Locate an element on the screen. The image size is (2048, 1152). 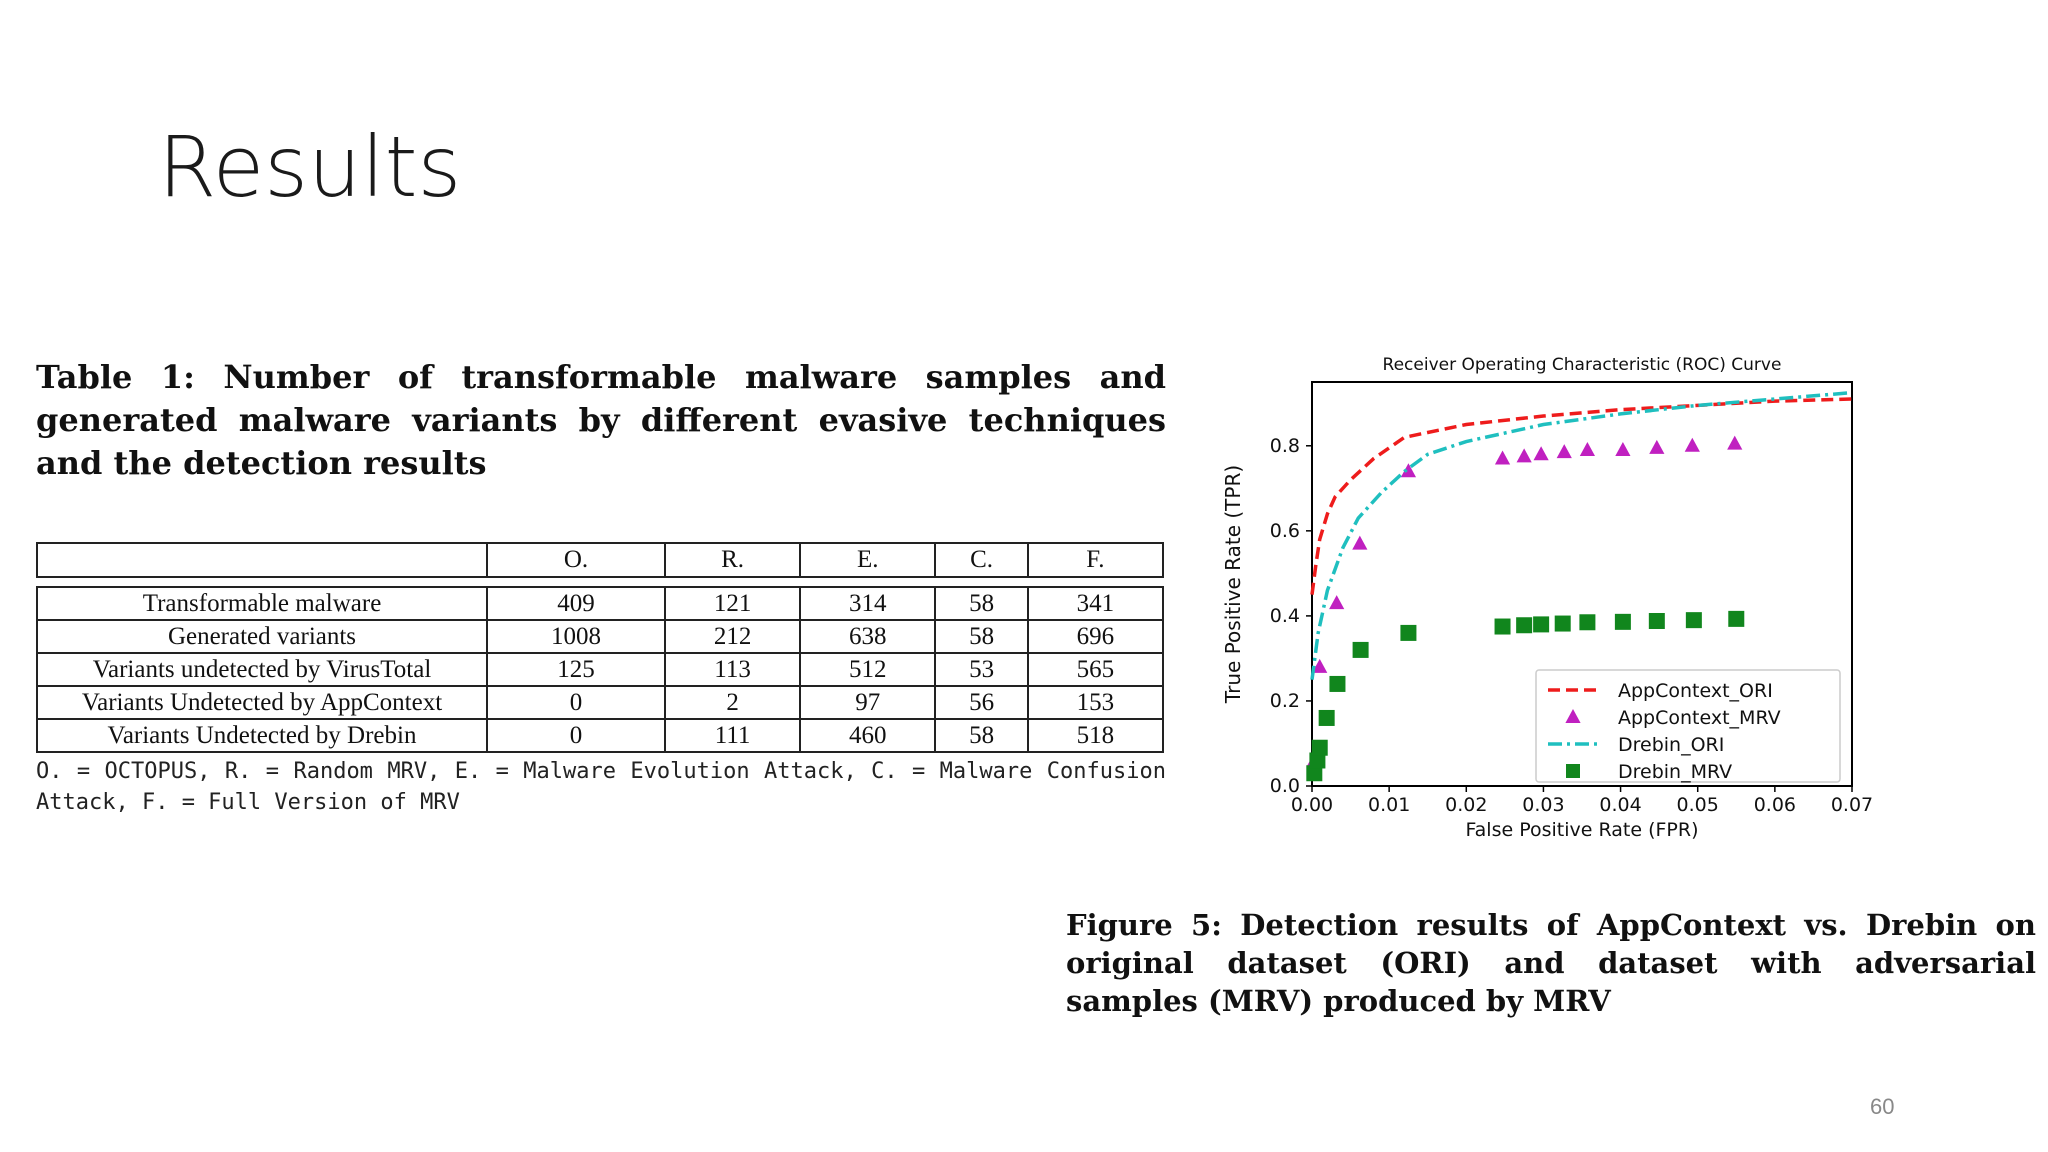
table-cell: 696 is located at coordinates (1095, 636).